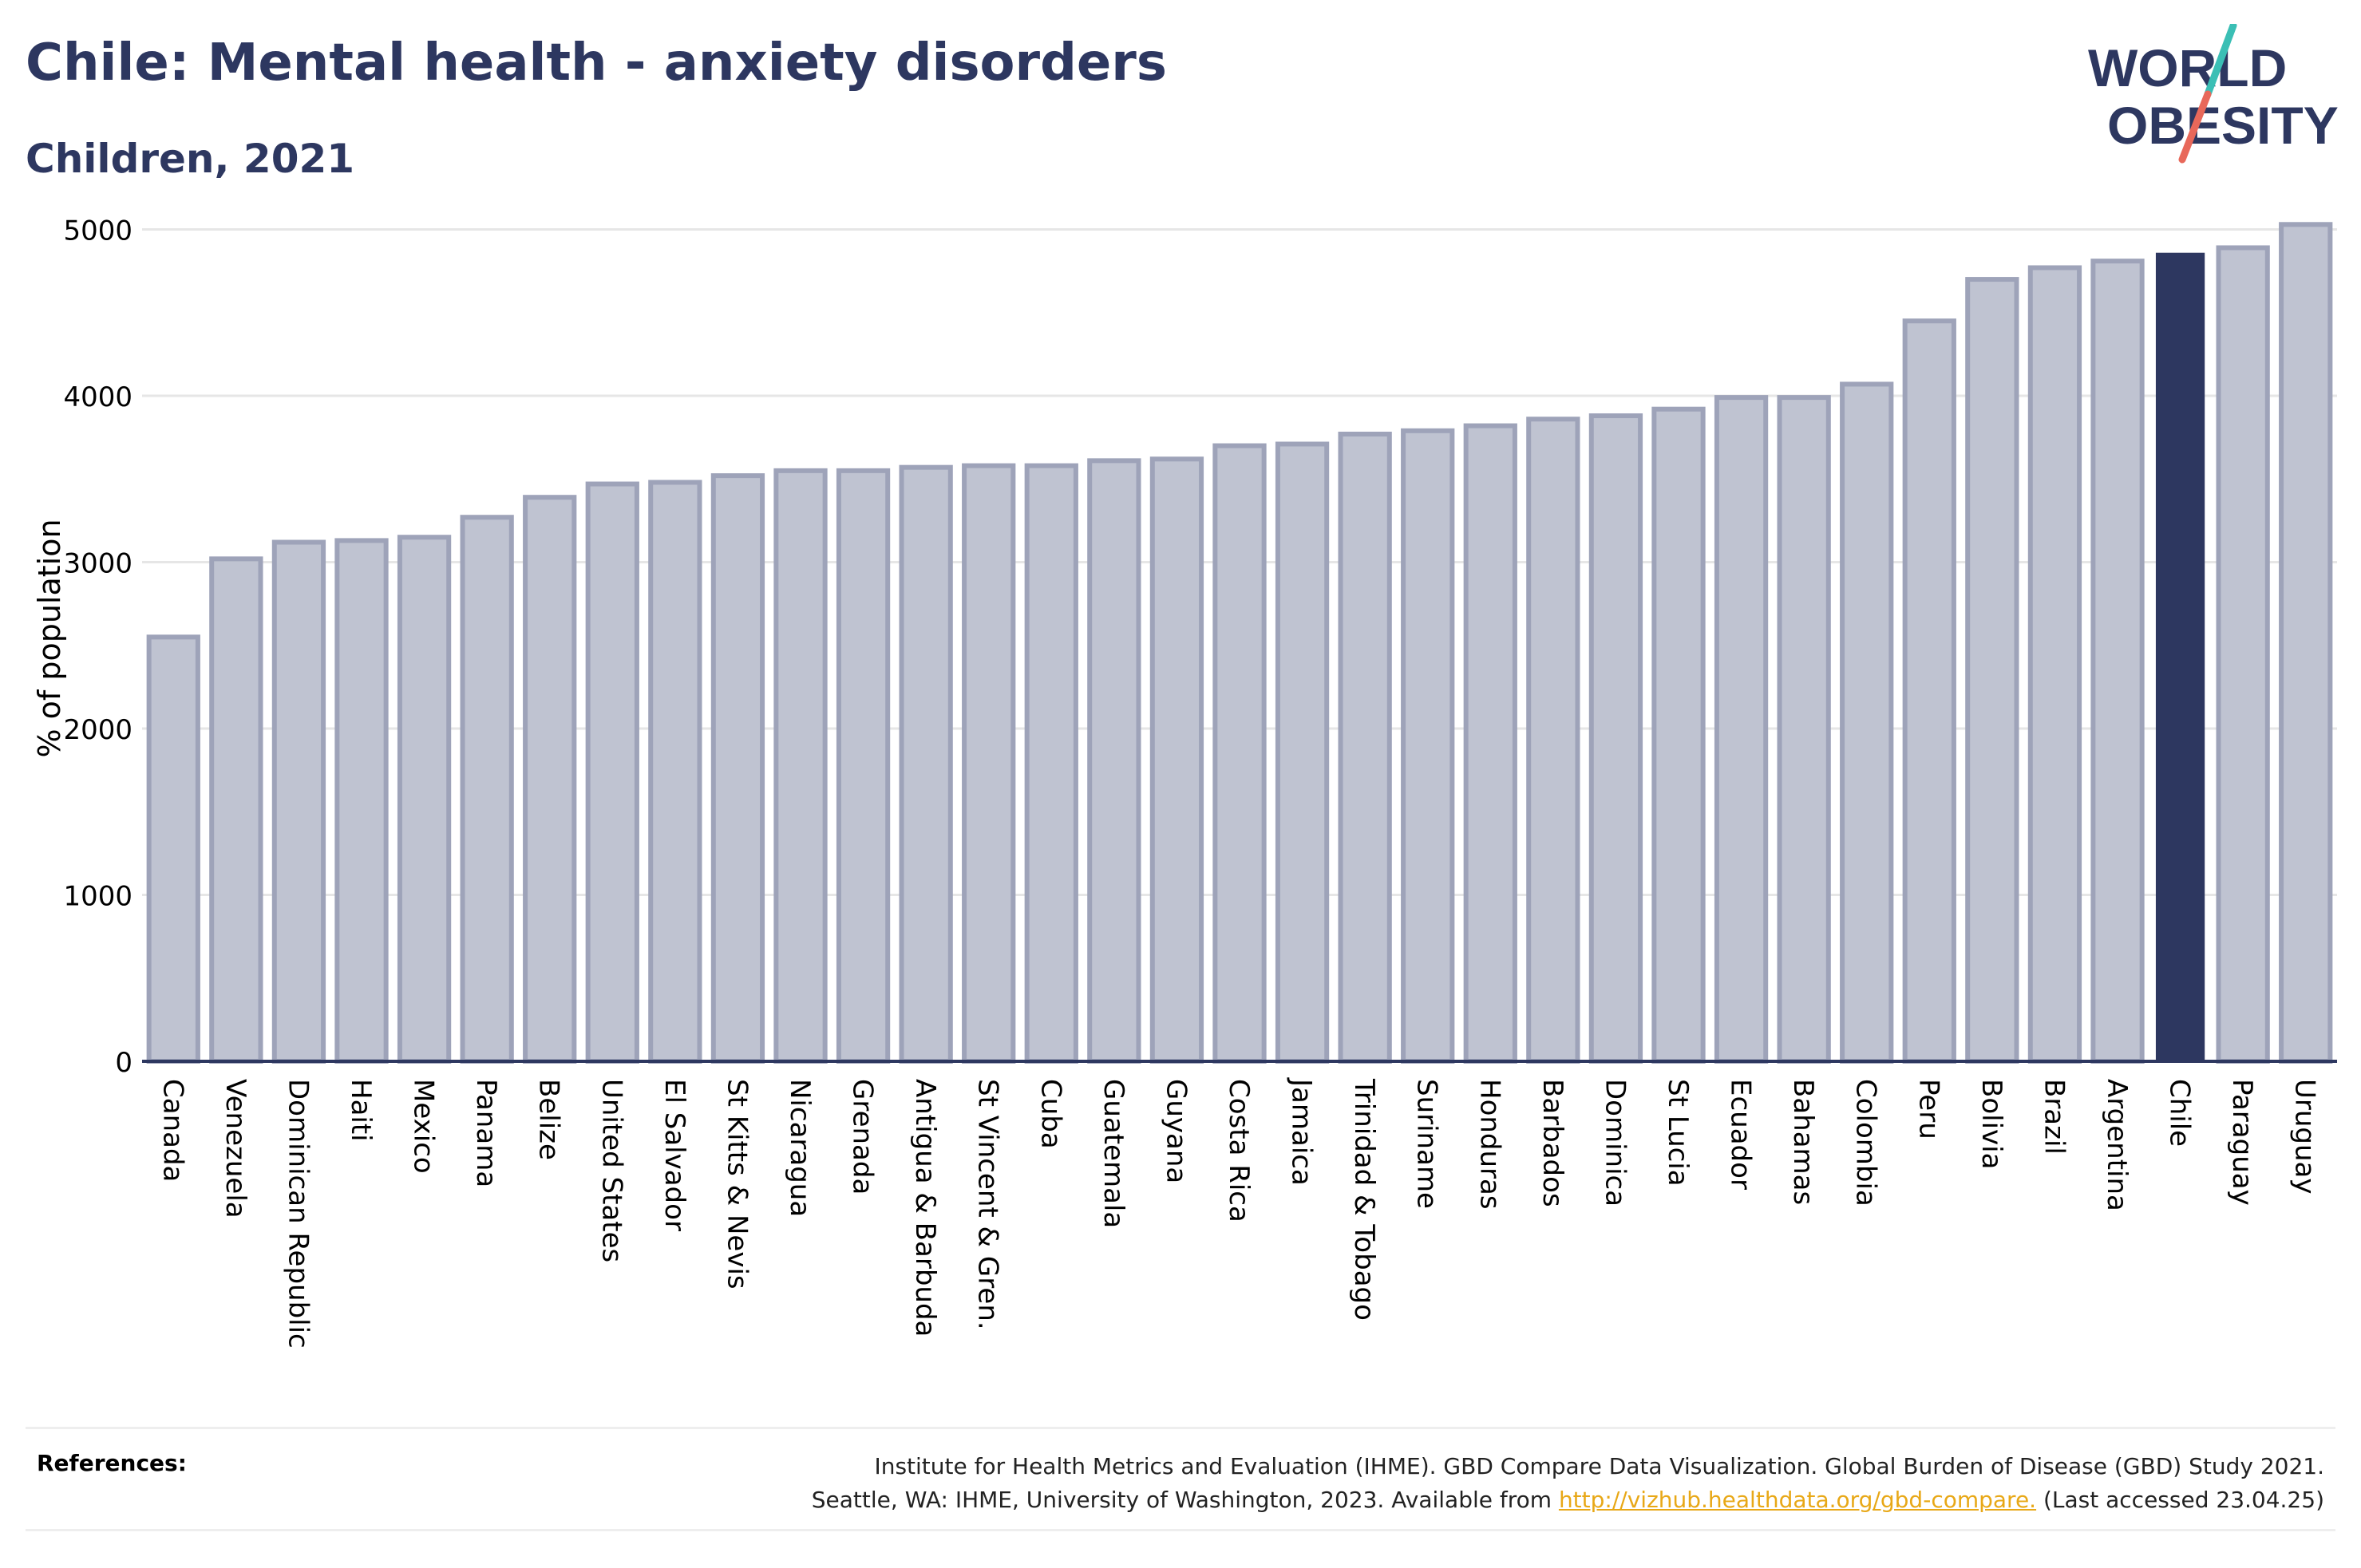  Describe the element at coordinates (97, 897) in the screenshot. I see `y-tick-label: 1000` at that location.